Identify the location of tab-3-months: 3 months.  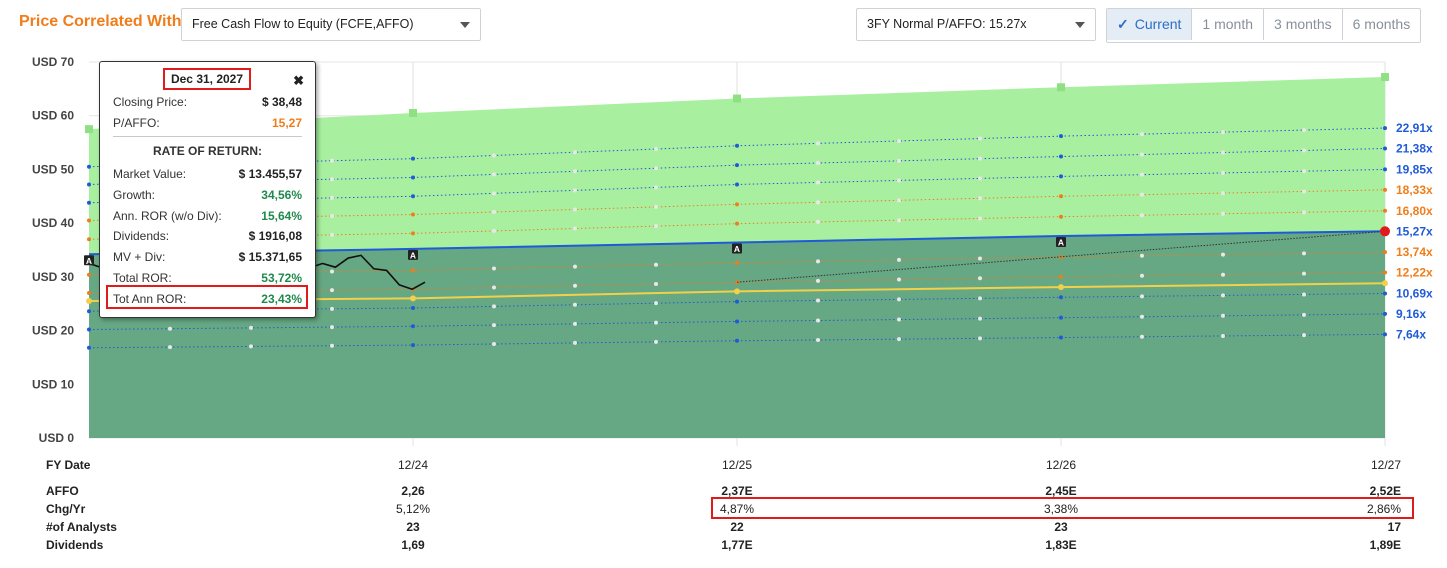
(1302, 24).